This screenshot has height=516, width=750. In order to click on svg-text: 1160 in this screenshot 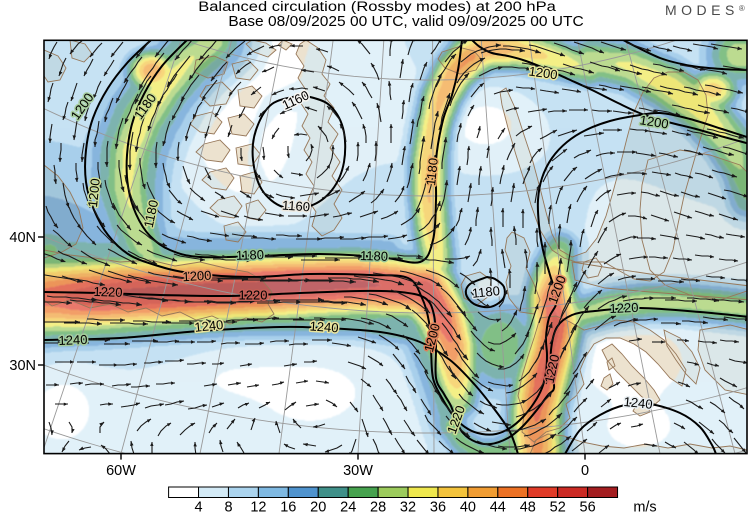, I will do `click(296, 205)`.